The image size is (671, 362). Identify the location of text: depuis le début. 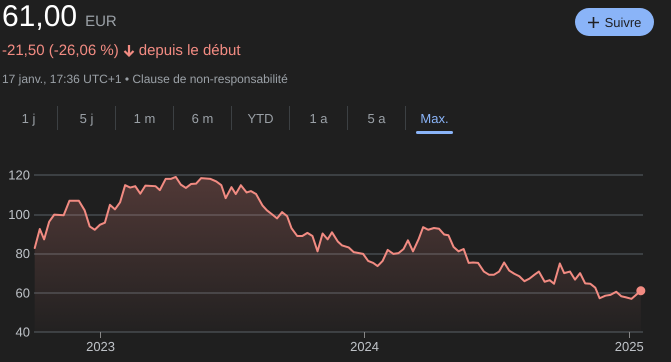
(189, 50).